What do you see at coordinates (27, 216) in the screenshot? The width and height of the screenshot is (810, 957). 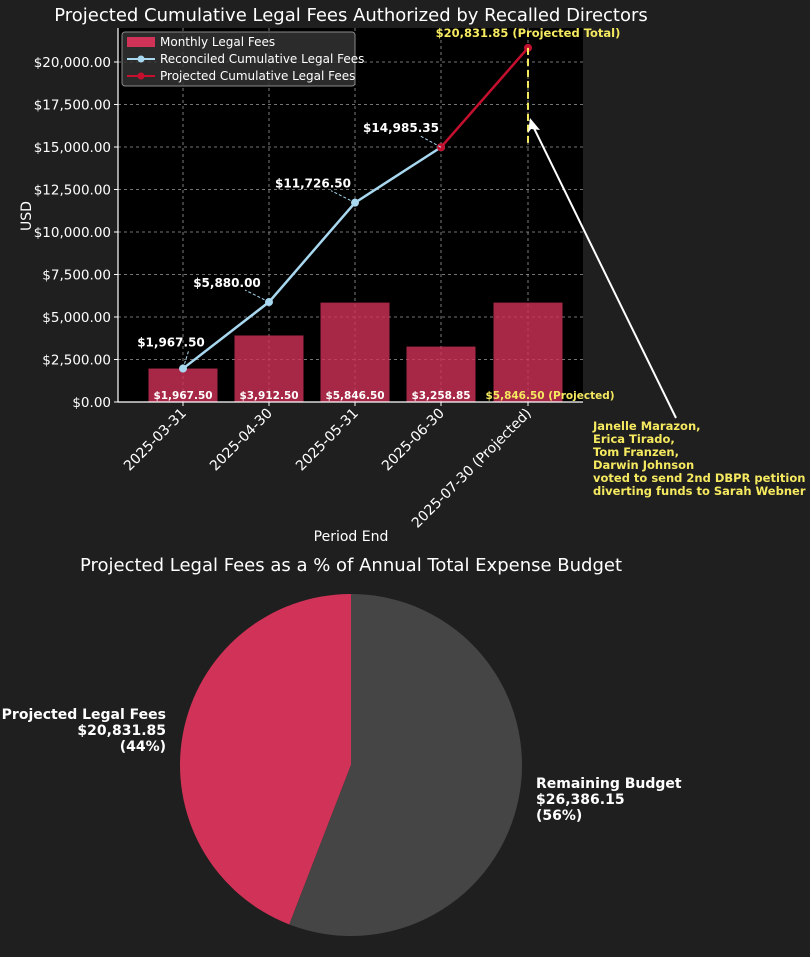 I see `y-axis-label: USD` at bounding box center [27, 216].